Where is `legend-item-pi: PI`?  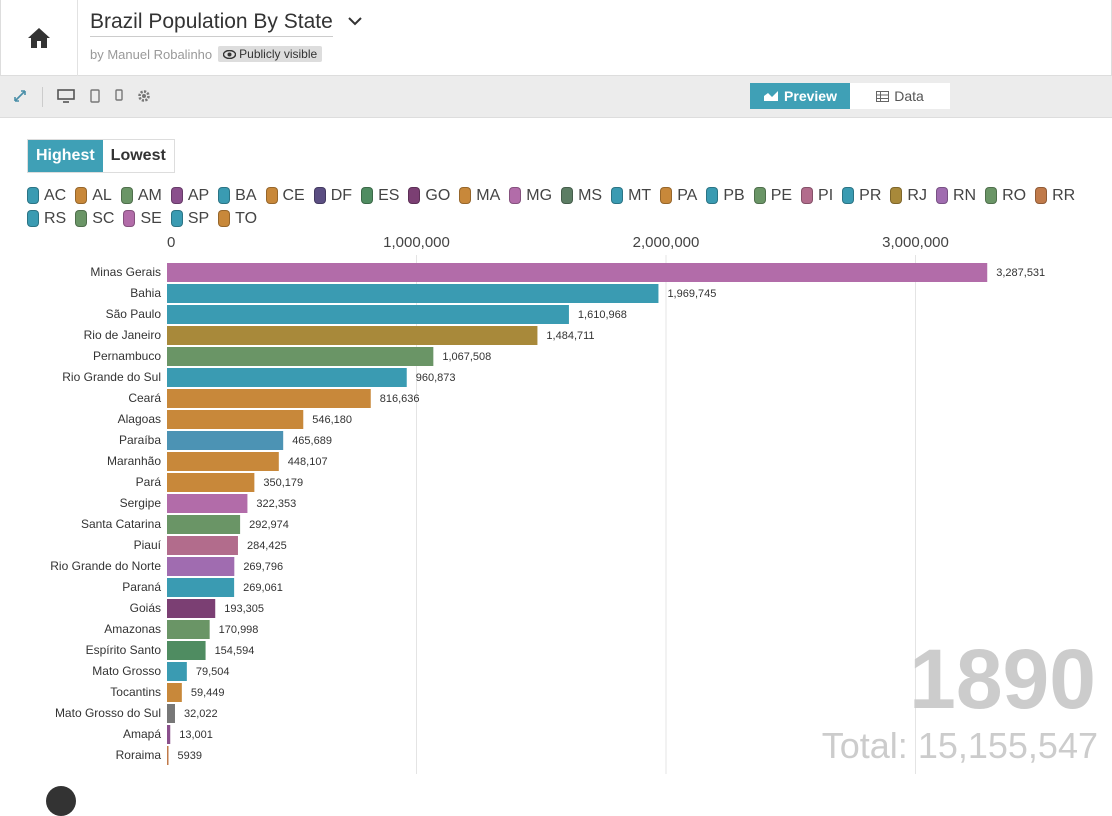 legend-item-pi: PI is located at coordinates (817, 195).